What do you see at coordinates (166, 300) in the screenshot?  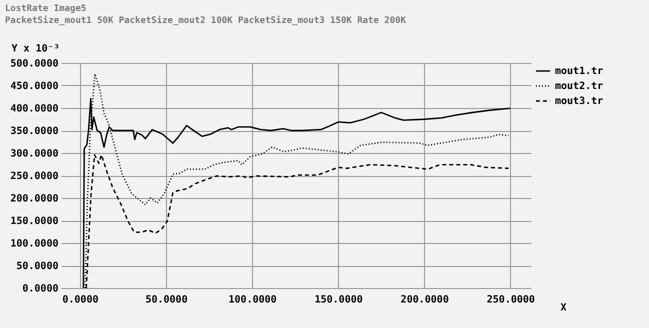 I see `x-tick-label: 50.0000` at bounding box center [166, 300].